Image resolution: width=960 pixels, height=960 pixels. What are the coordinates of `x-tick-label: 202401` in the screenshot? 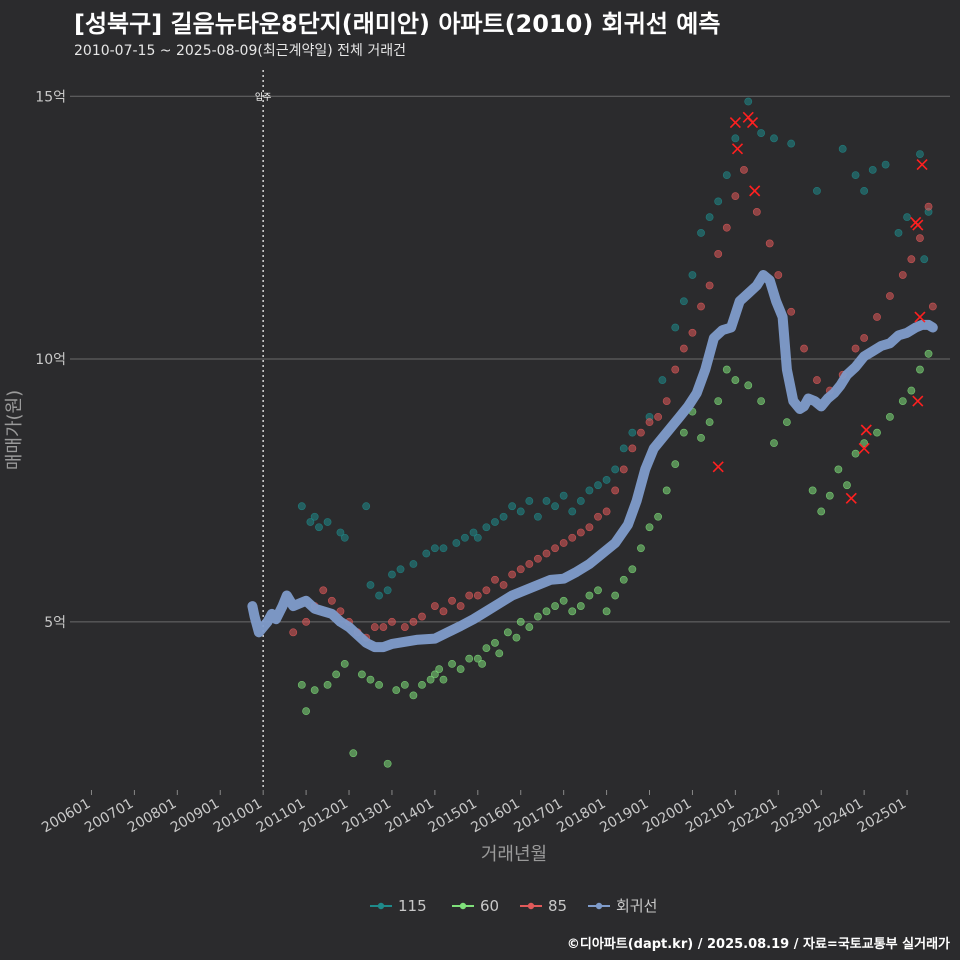 It's located at (839, 816).